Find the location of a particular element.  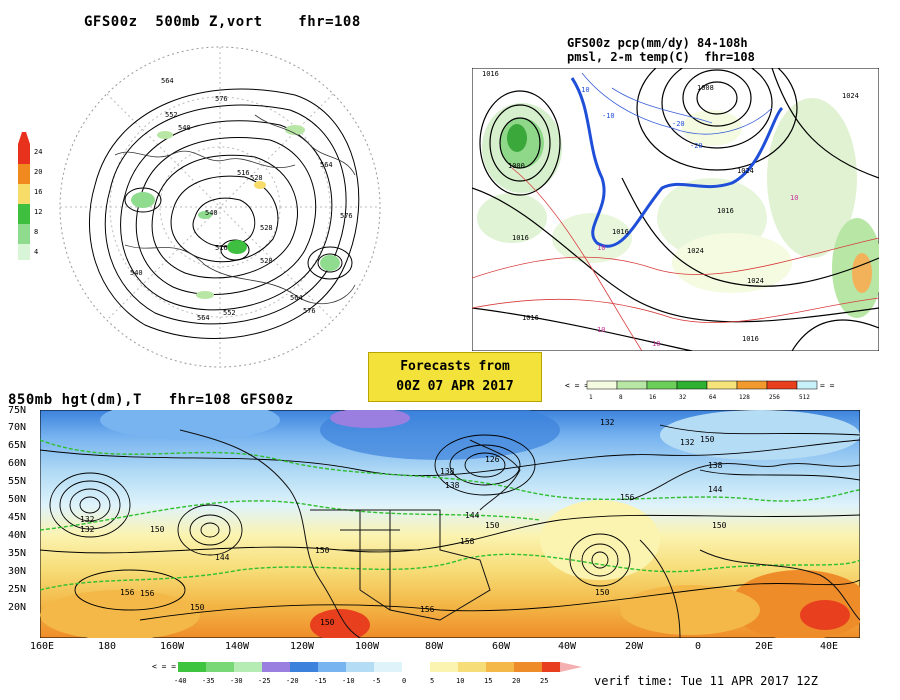

lon-label: 160W is located at coordinates (172, 646).